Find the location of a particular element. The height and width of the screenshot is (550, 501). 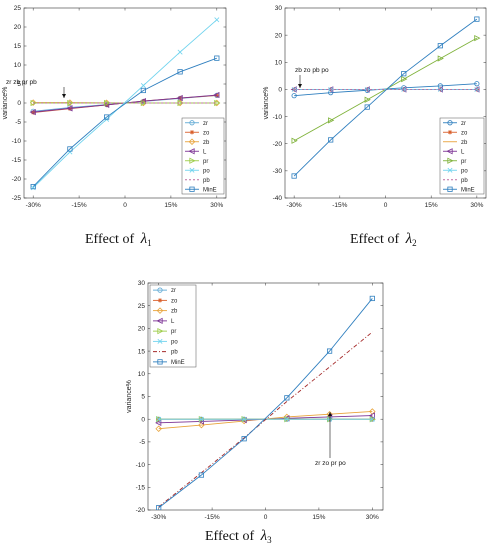

legend-marker-MinE is located at coordinates (450, 189).